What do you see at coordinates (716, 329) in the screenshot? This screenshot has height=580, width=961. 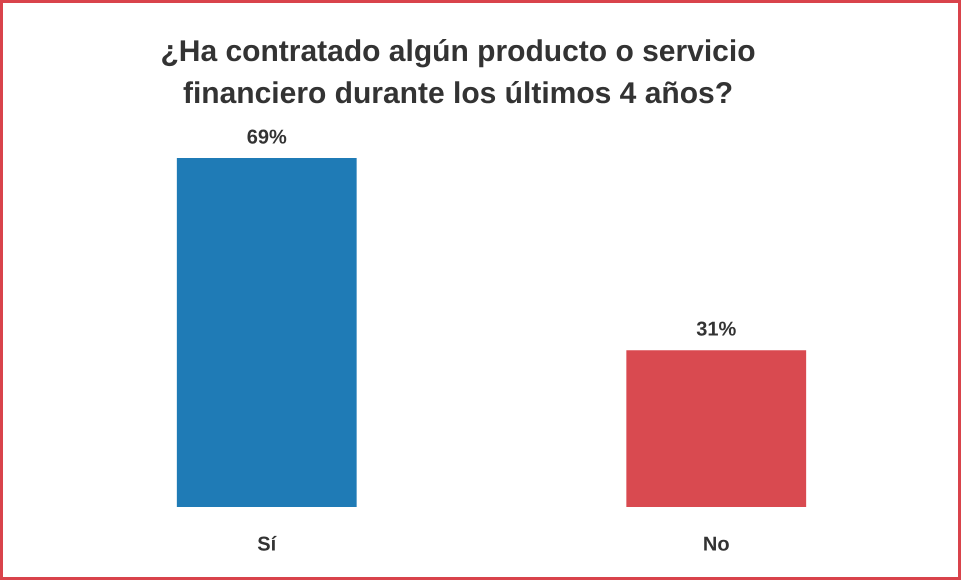 I see `data-label: 31%` at bounding box center [716, 329].